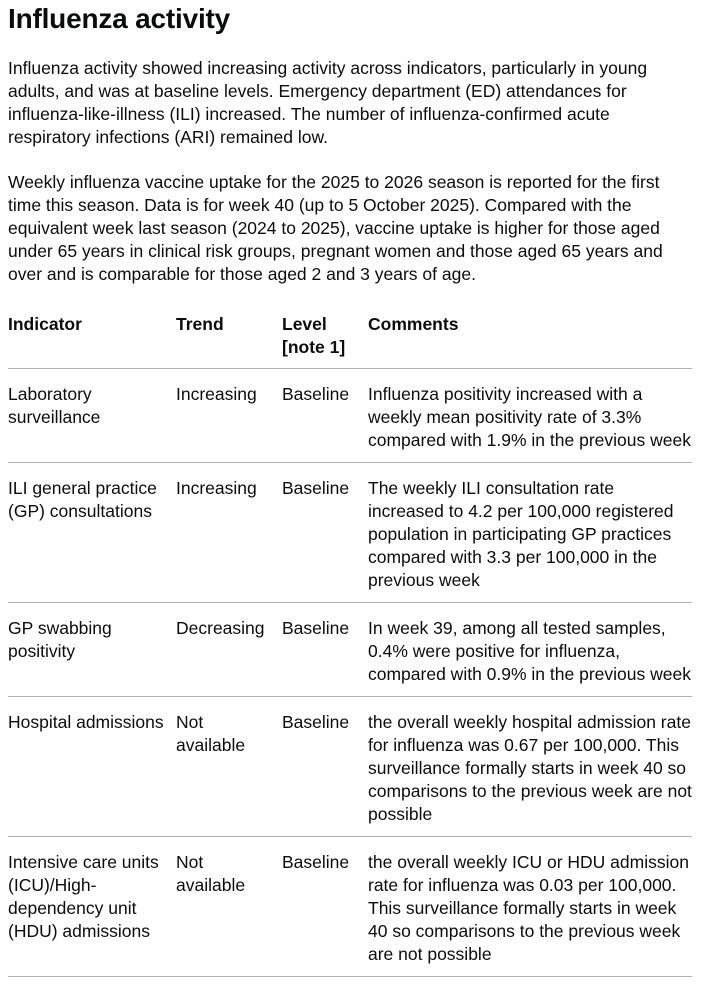 This screenshot has height=1000, width=707. Describe the element at coordinates (304, 324) in the screenshot. I see `header-level-label: Level` at that location.